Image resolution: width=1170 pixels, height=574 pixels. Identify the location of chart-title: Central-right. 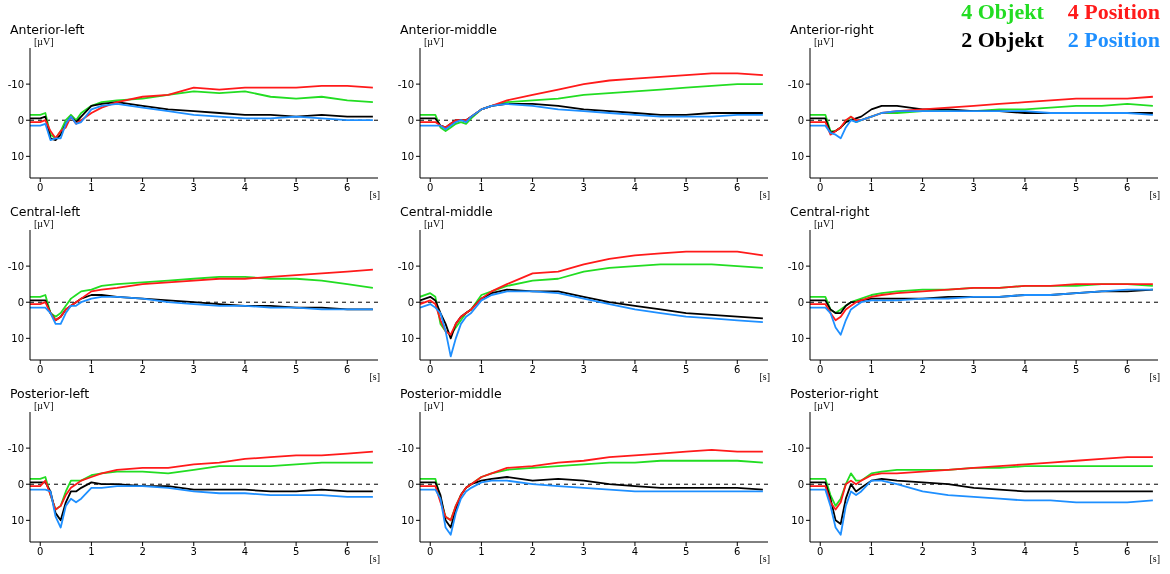
(830, 211).